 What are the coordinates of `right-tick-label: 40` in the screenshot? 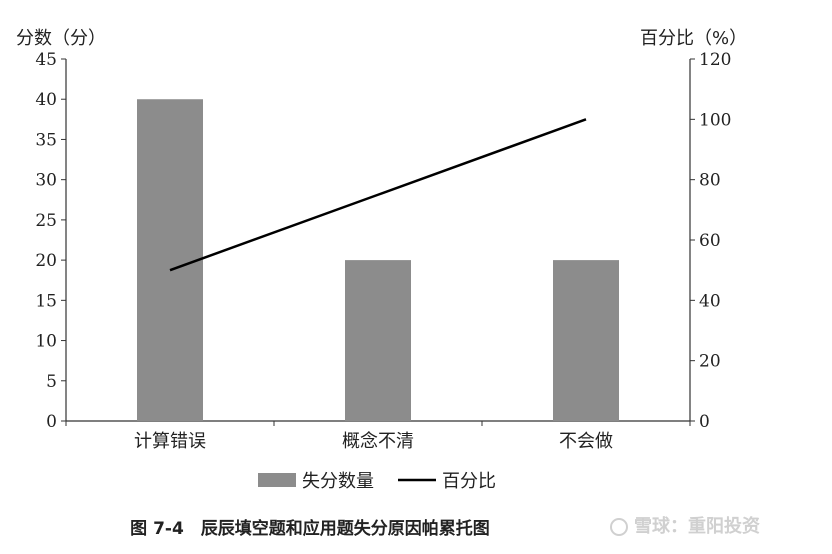 It's located at (710, 301).